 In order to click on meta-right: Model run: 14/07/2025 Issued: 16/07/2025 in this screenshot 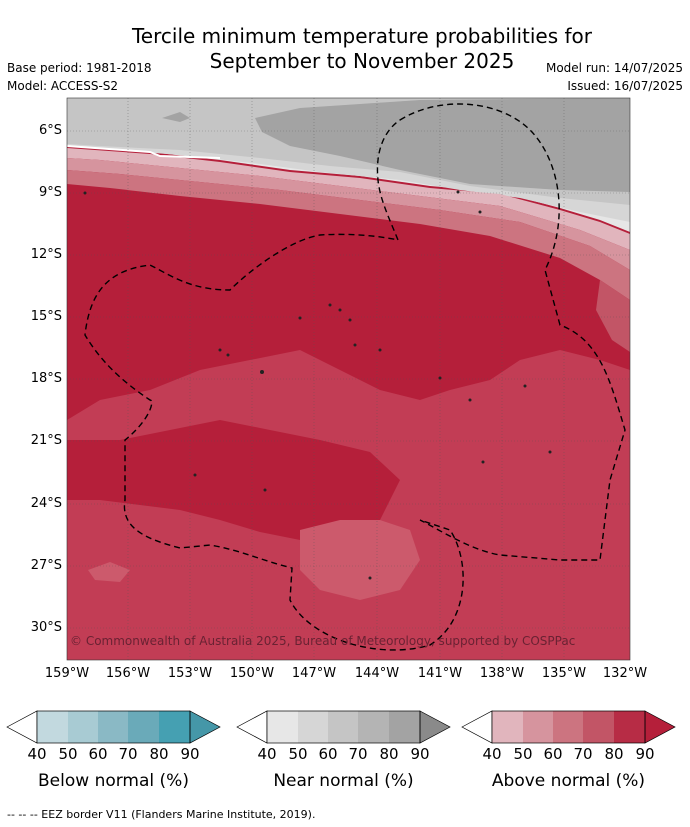, I will do `click(614, 77)`.